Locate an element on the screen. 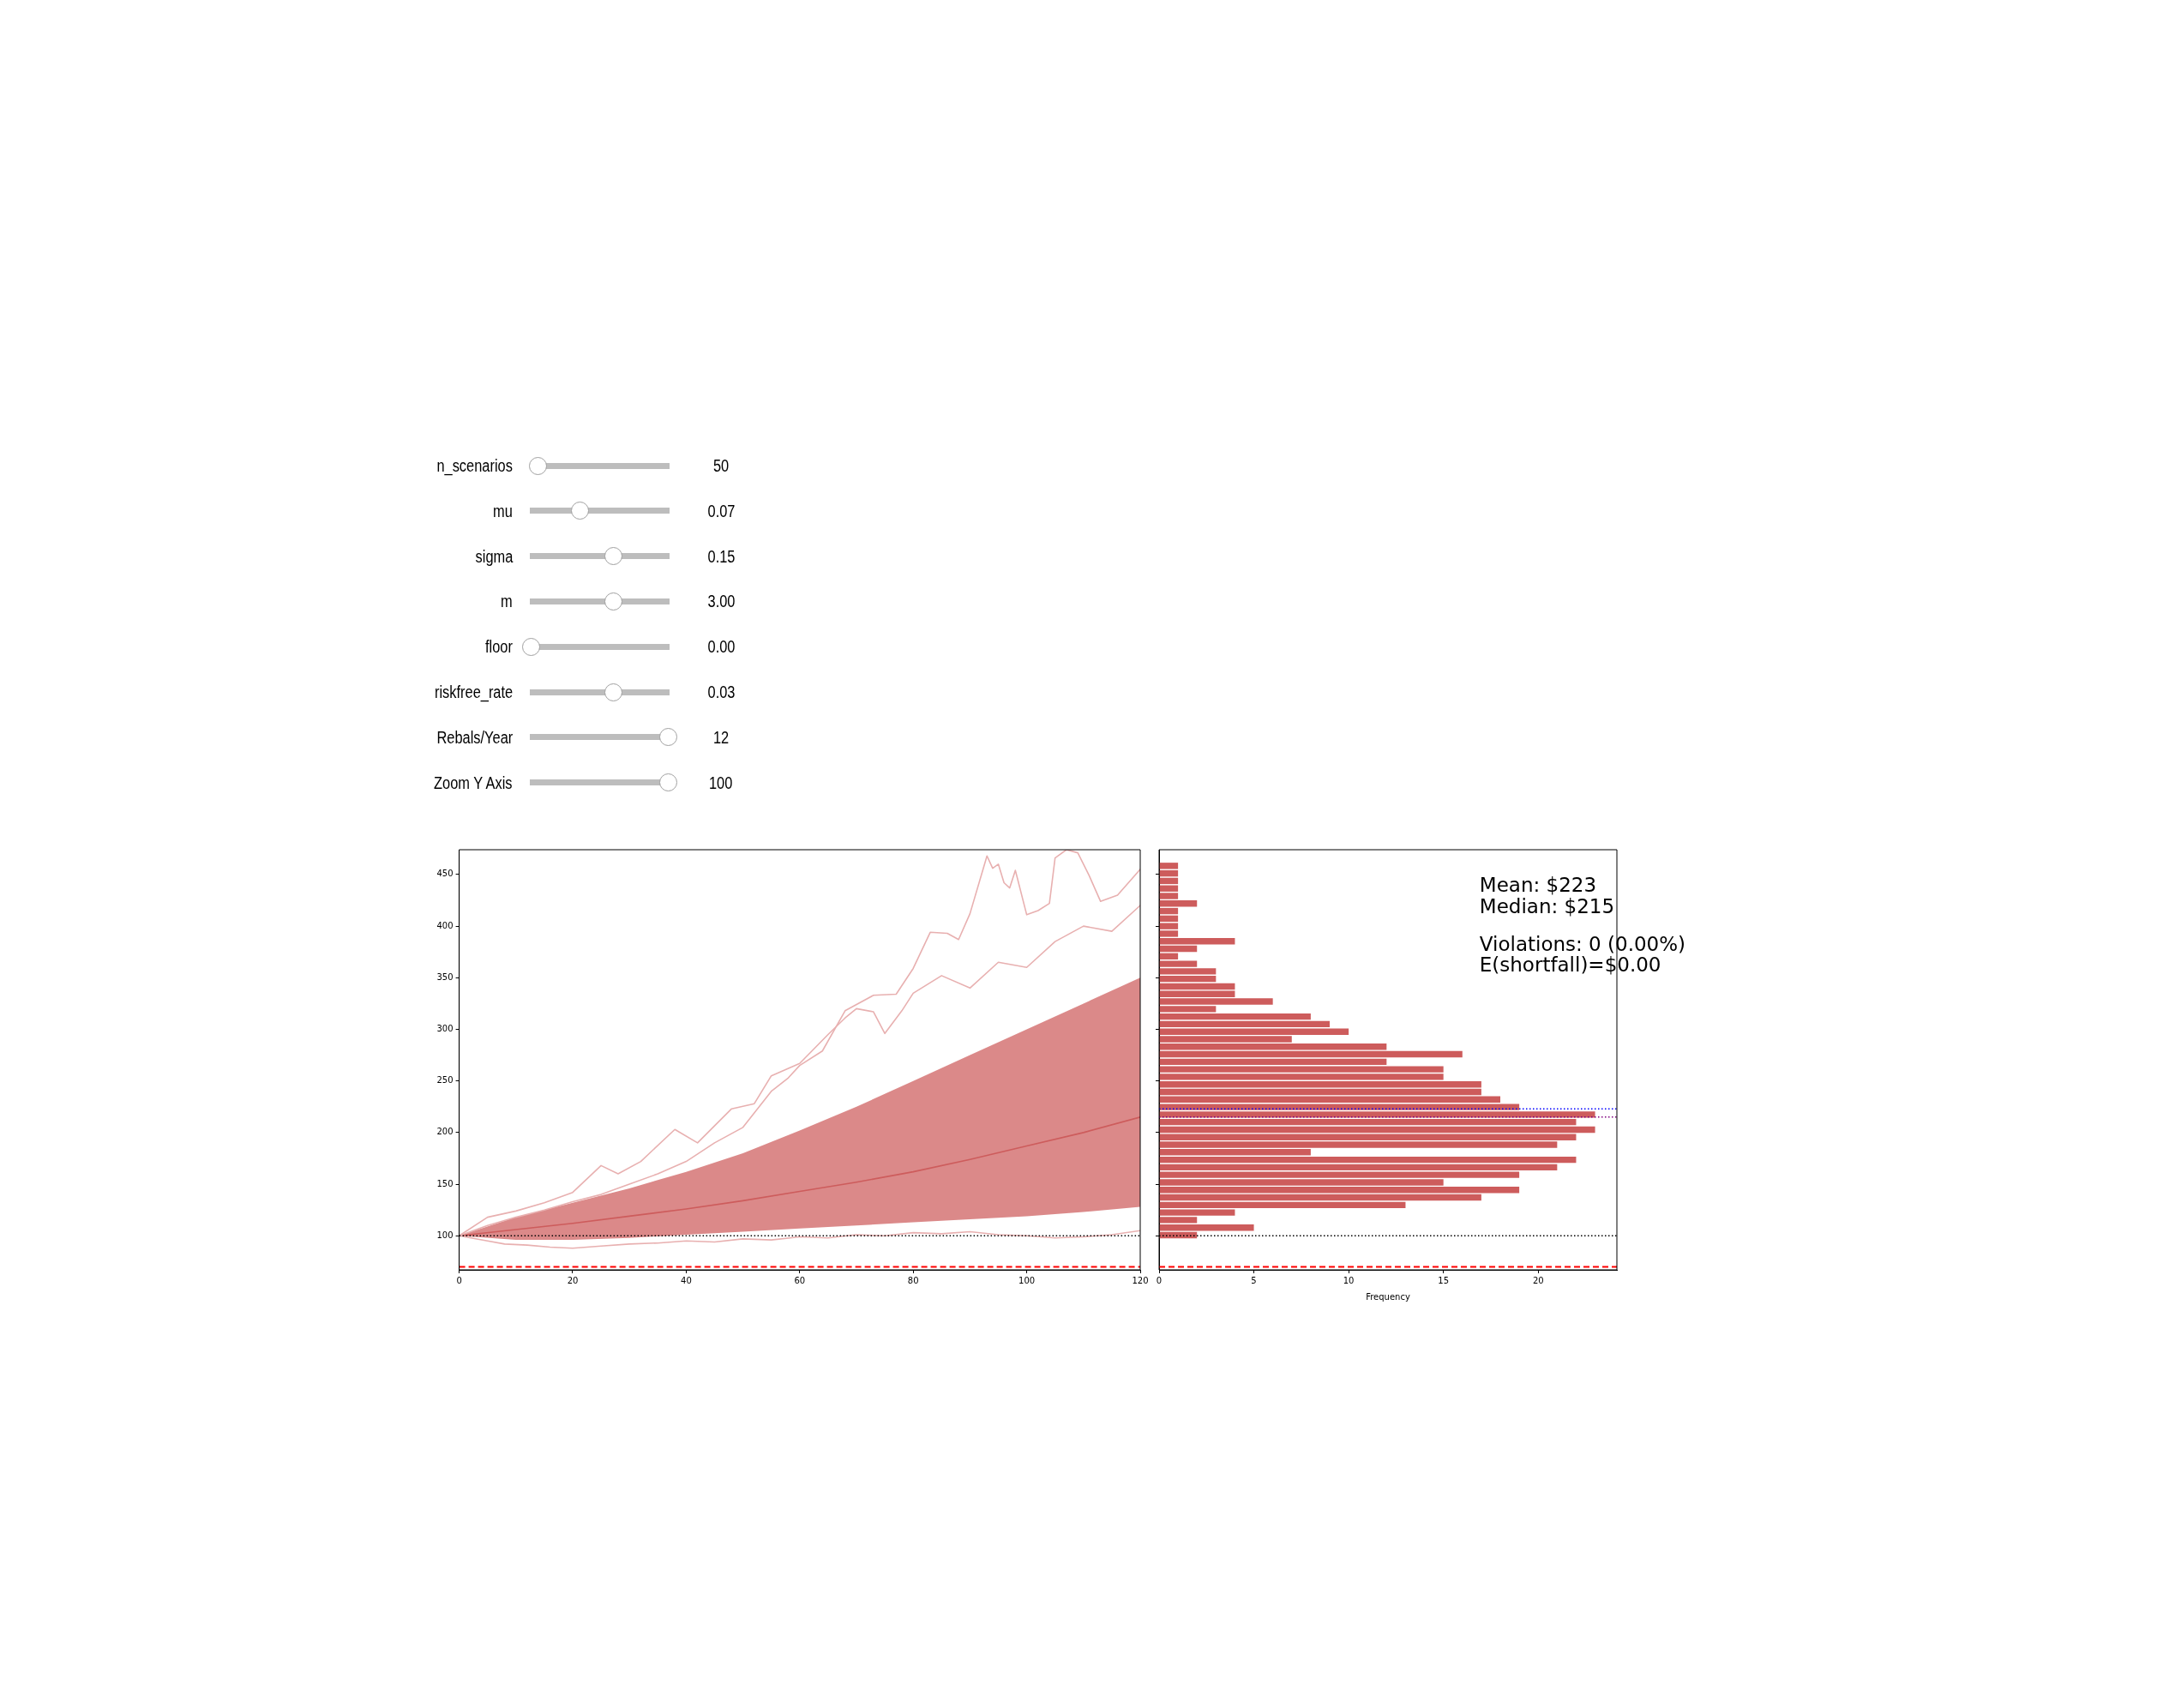 The height and width of the screenshot is (1708, 2181). x-tick-label: 120 is located at coordinates (1140, 1280).